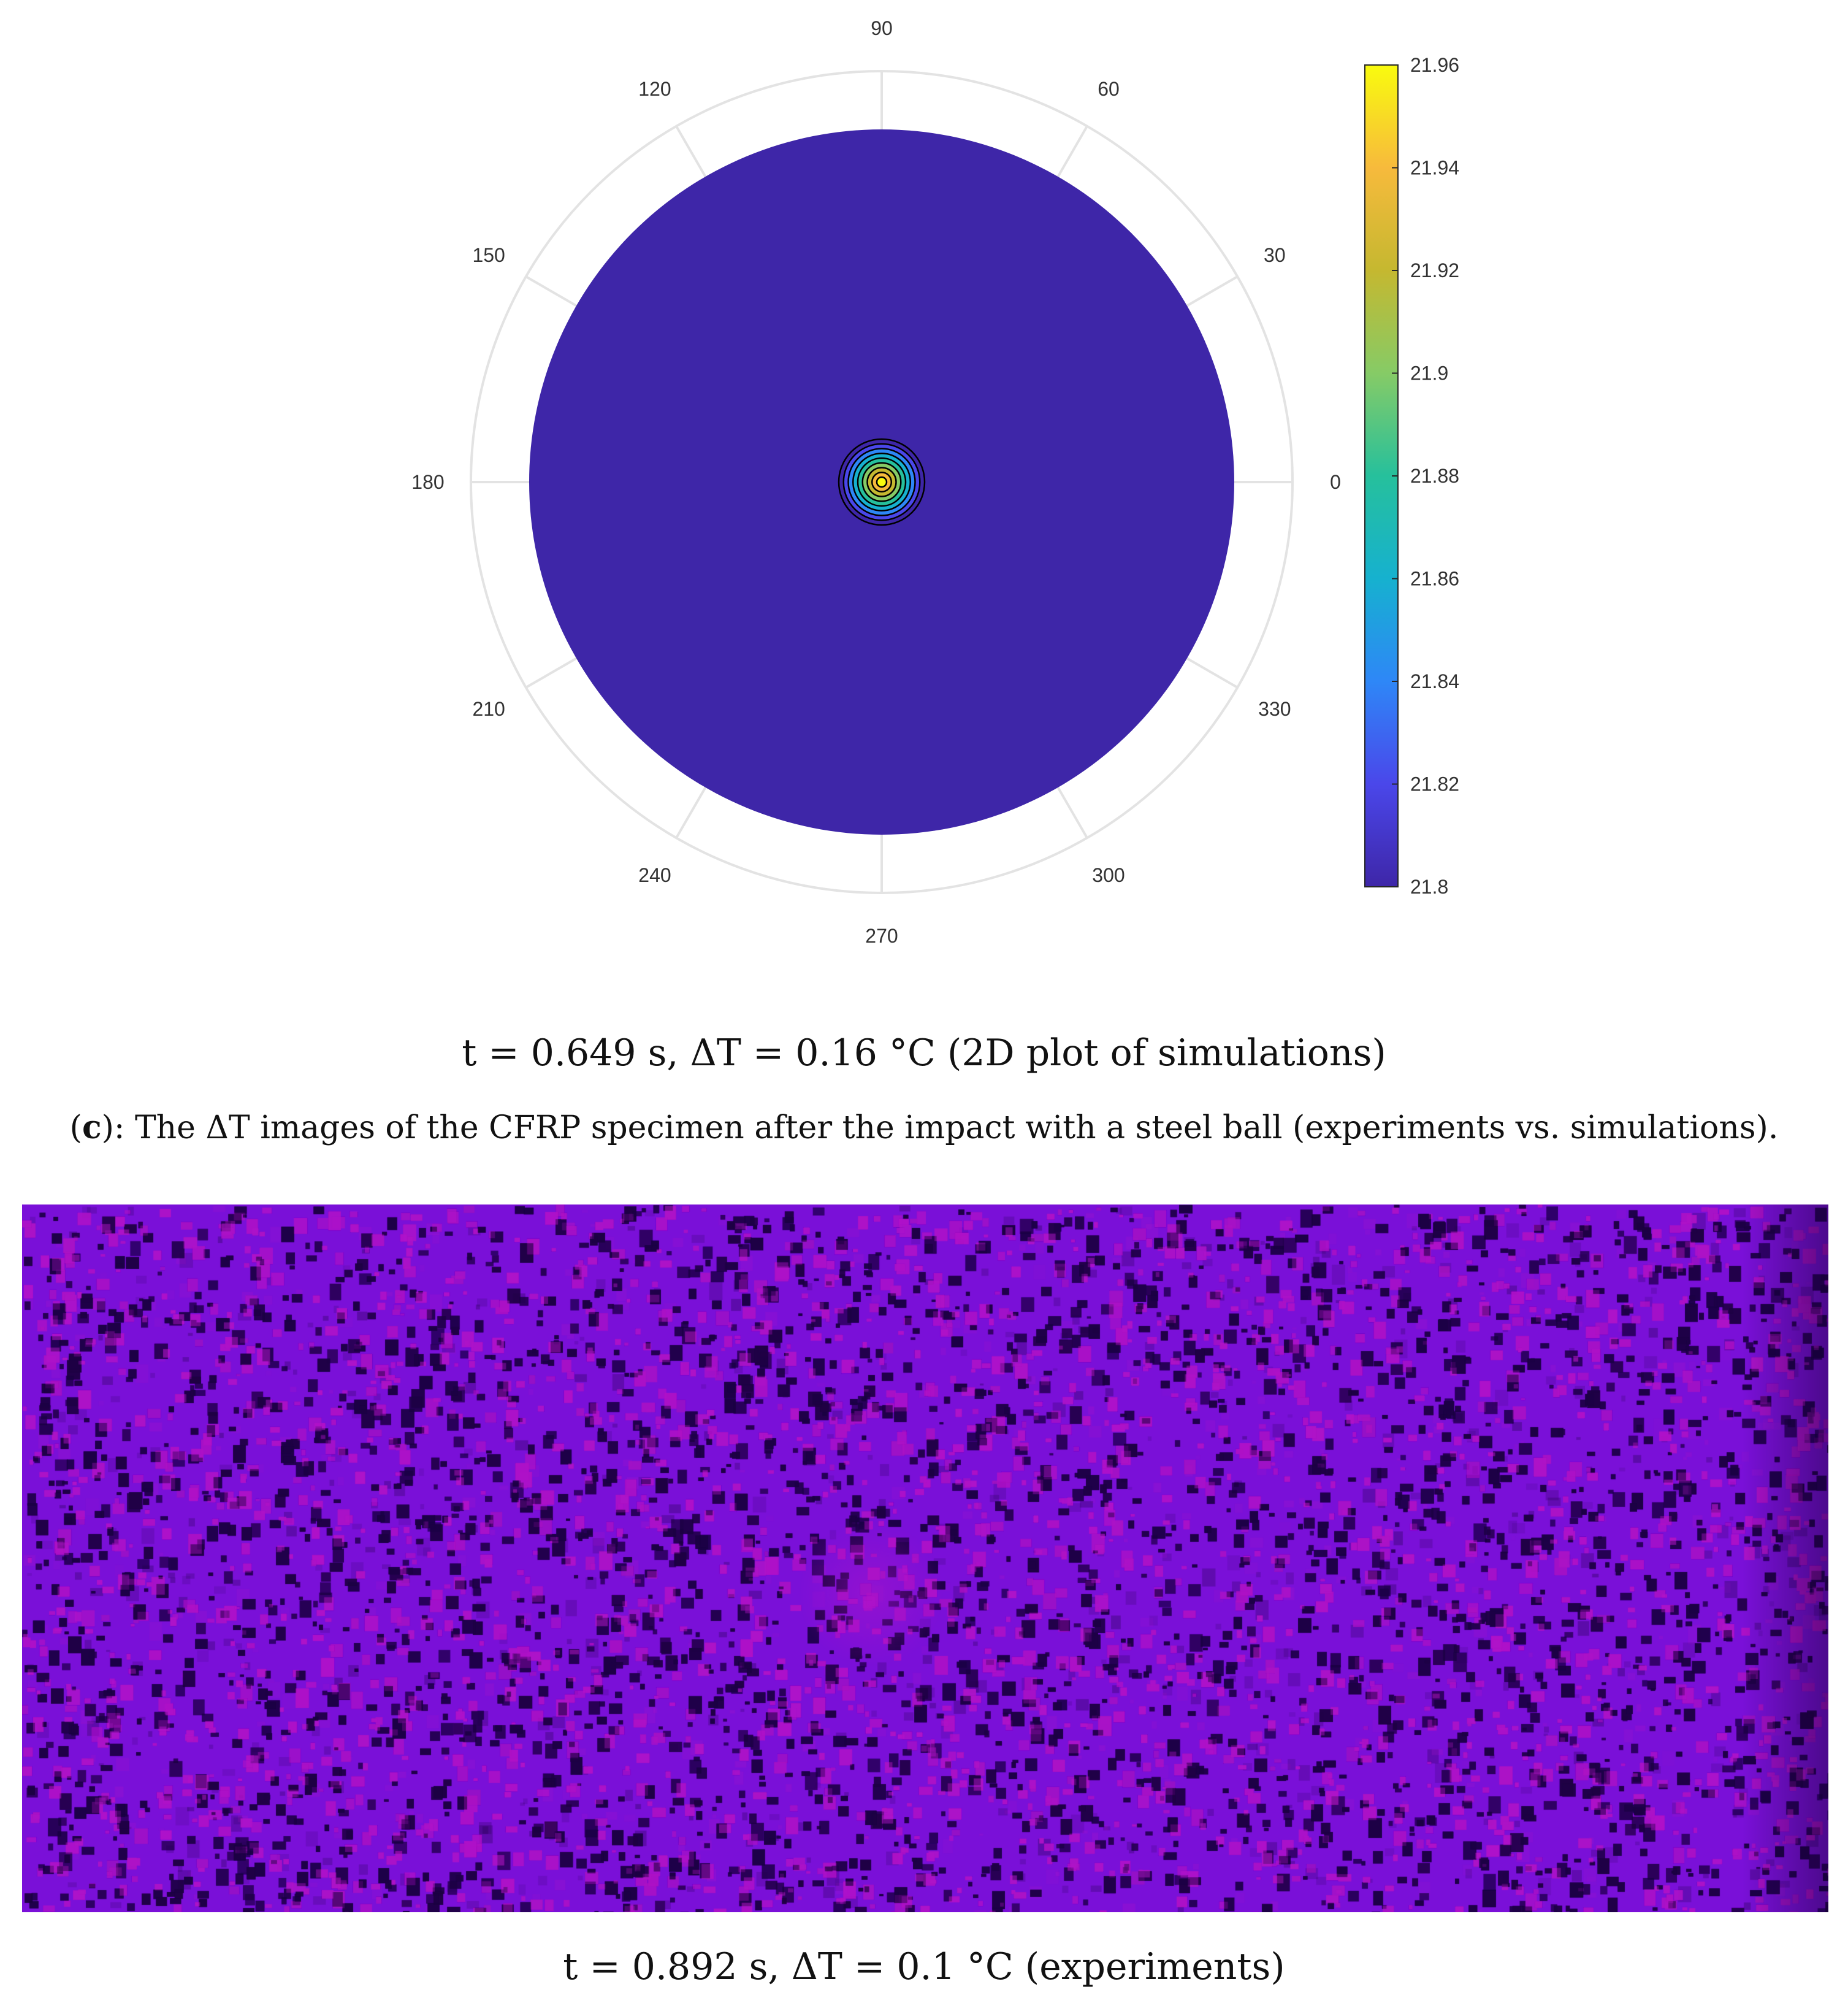 This screenshot has height=2003, width=1848. I want to click on colorbar-tick-label-21.82: 21.82, so click(1434, 784).